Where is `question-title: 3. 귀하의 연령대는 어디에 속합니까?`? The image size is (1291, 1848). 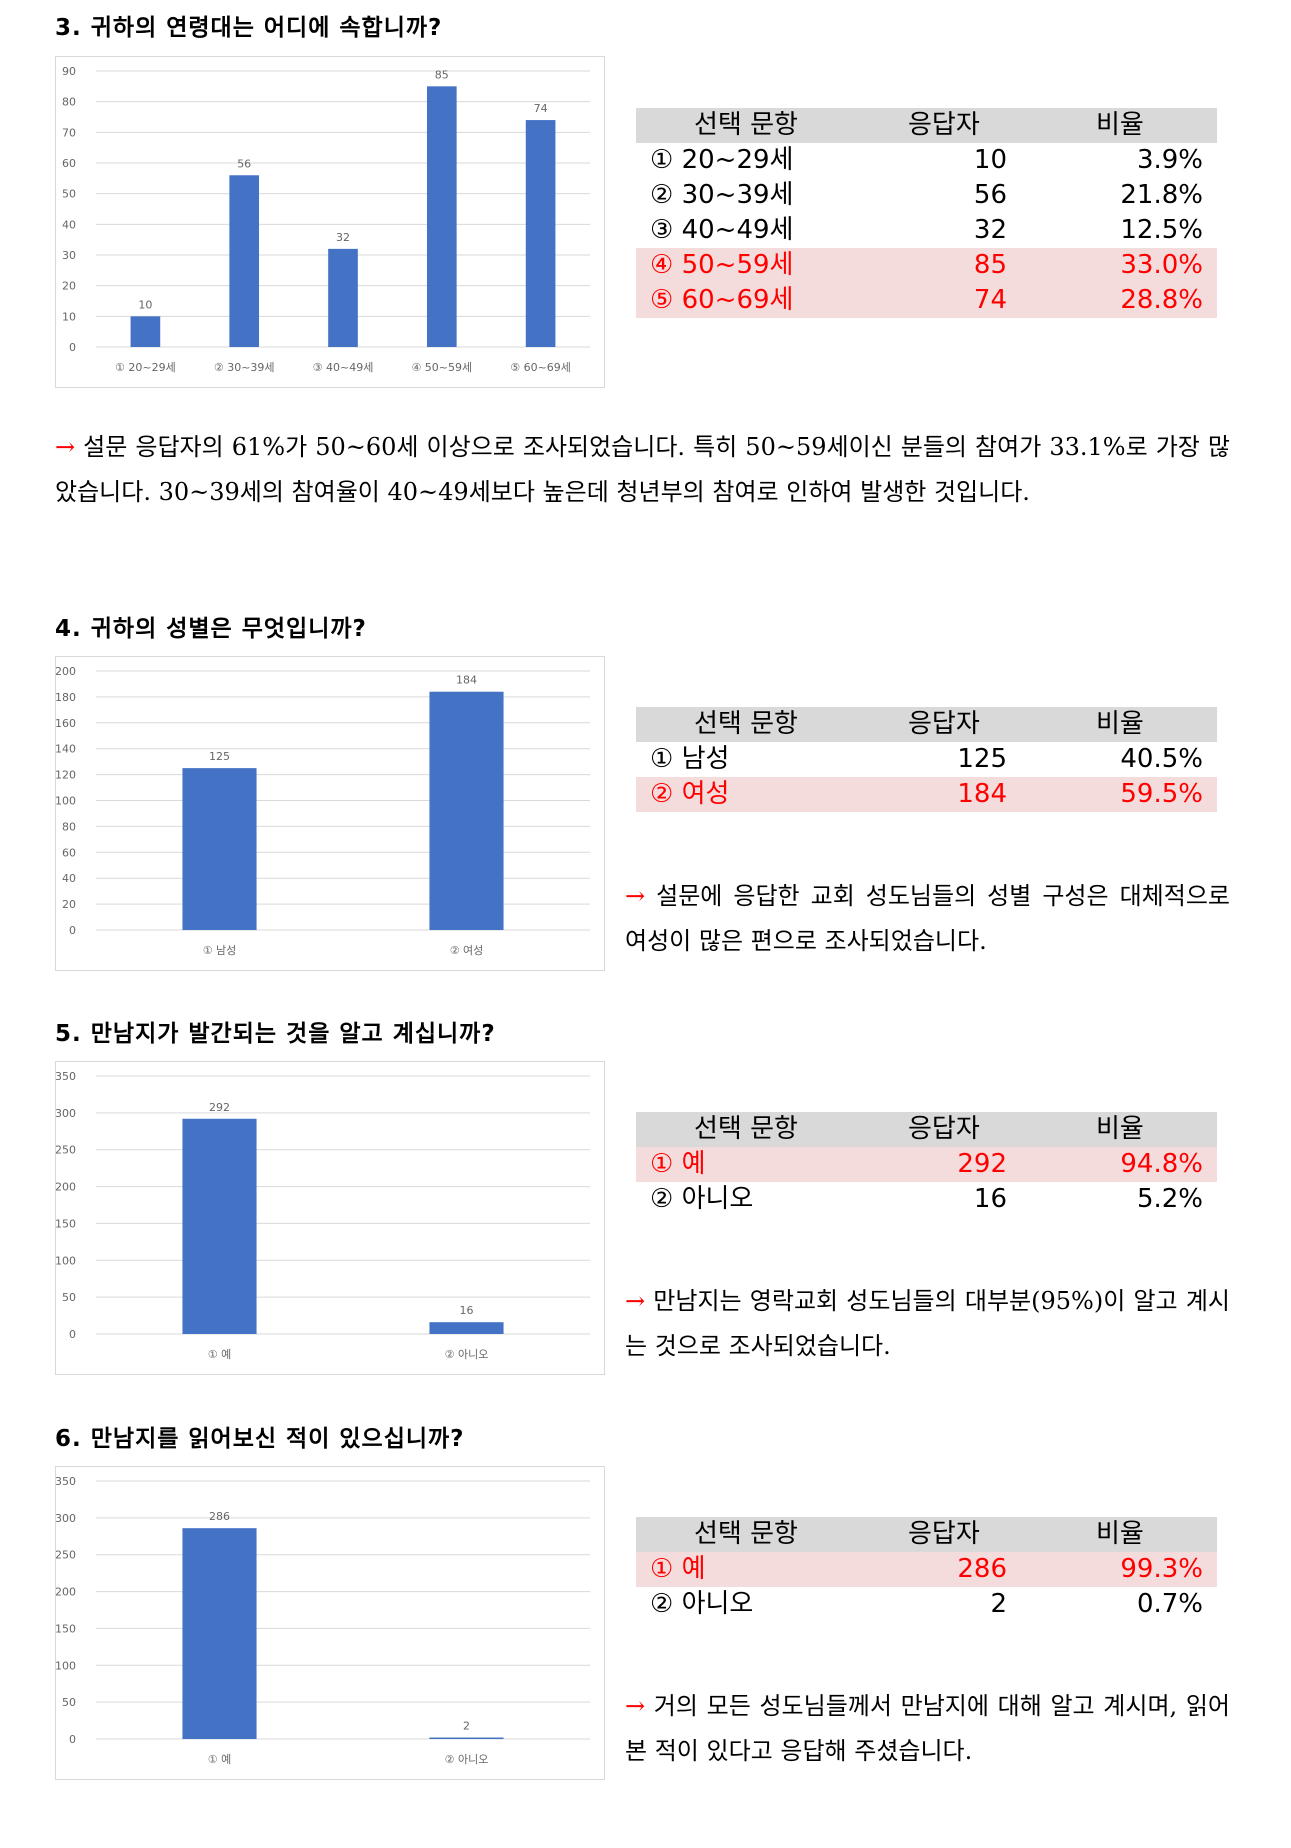 question-title: 3. 귀하의 연령대는 어디에 속합니까? is located at coordinates (249, 28).